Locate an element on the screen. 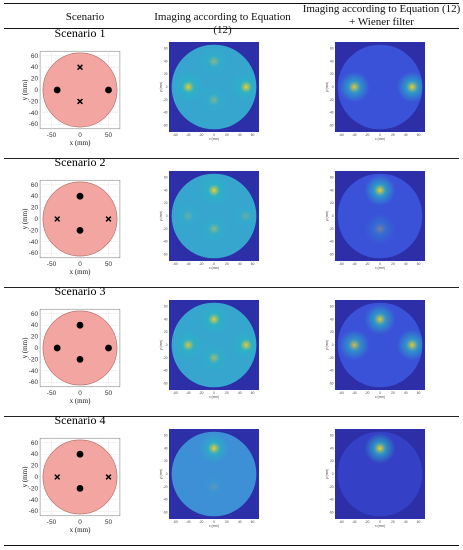  map-x-tick-label: -60 is located at coordinates (341, 264).